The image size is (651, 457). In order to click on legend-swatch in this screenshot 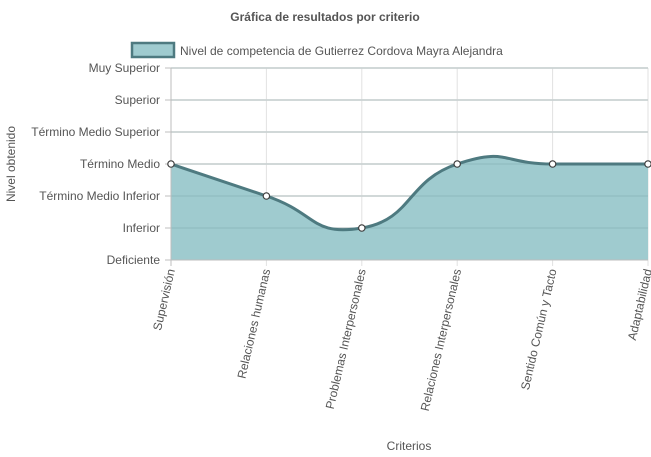, I will do `click(153, 50)`.